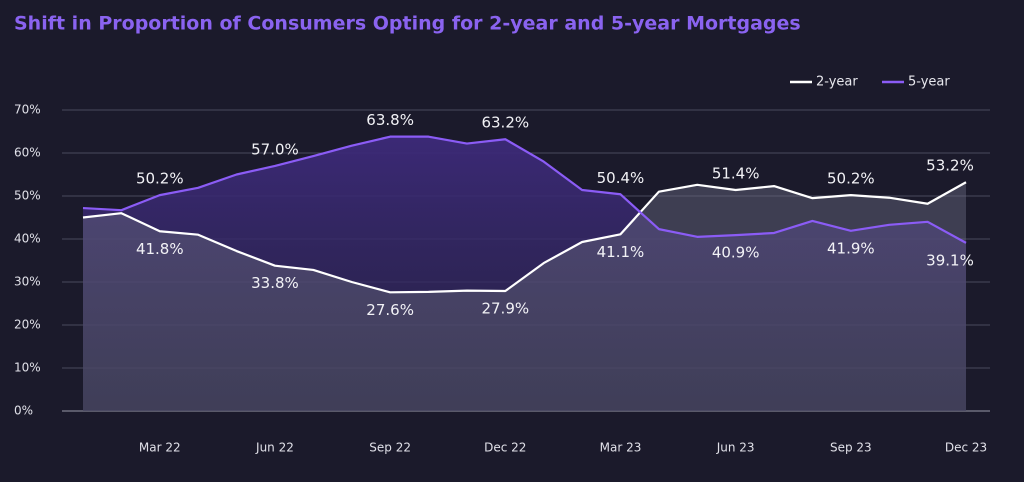  I want to click on value-label: 51.4%, so click(736, 173).